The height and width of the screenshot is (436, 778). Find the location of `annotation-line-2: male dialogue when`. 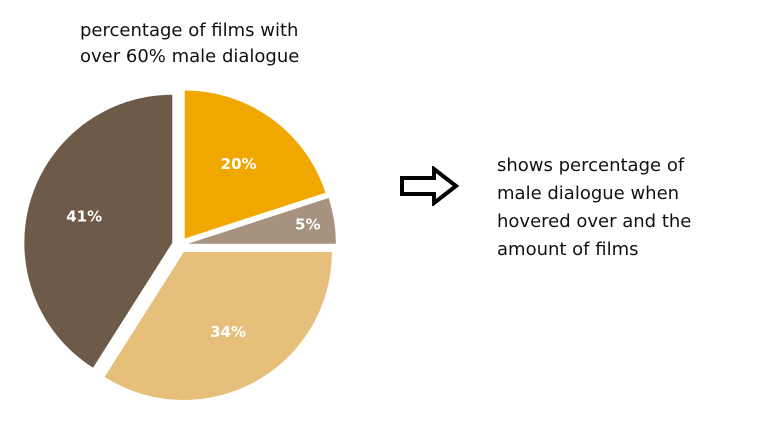

annotation-line-2: male dialogue when is located at coordinates (588, 193).